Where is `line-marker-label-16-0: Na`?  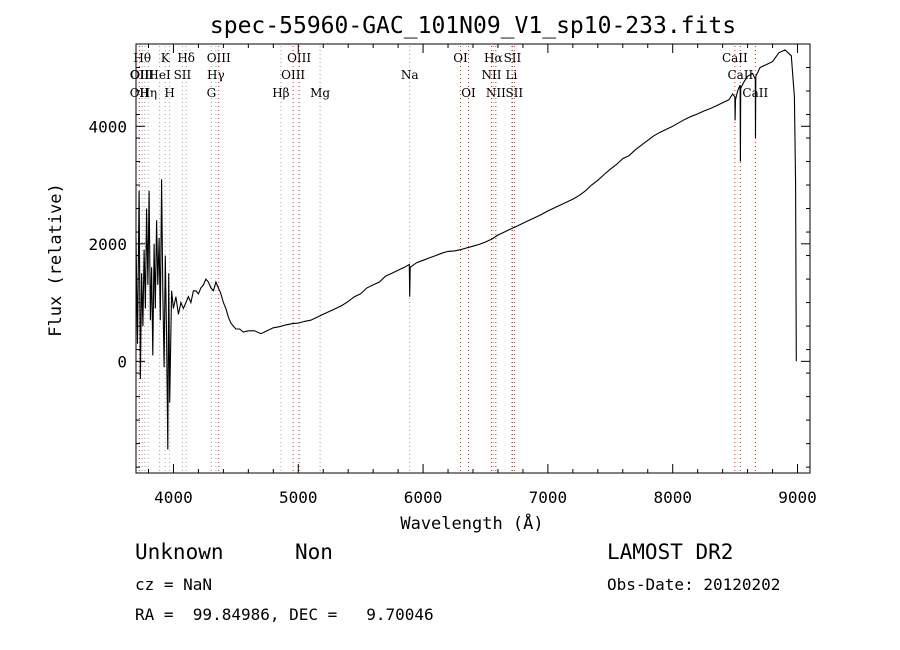
line-marker-label-16-0: Na is located at coordinates (410, 75).